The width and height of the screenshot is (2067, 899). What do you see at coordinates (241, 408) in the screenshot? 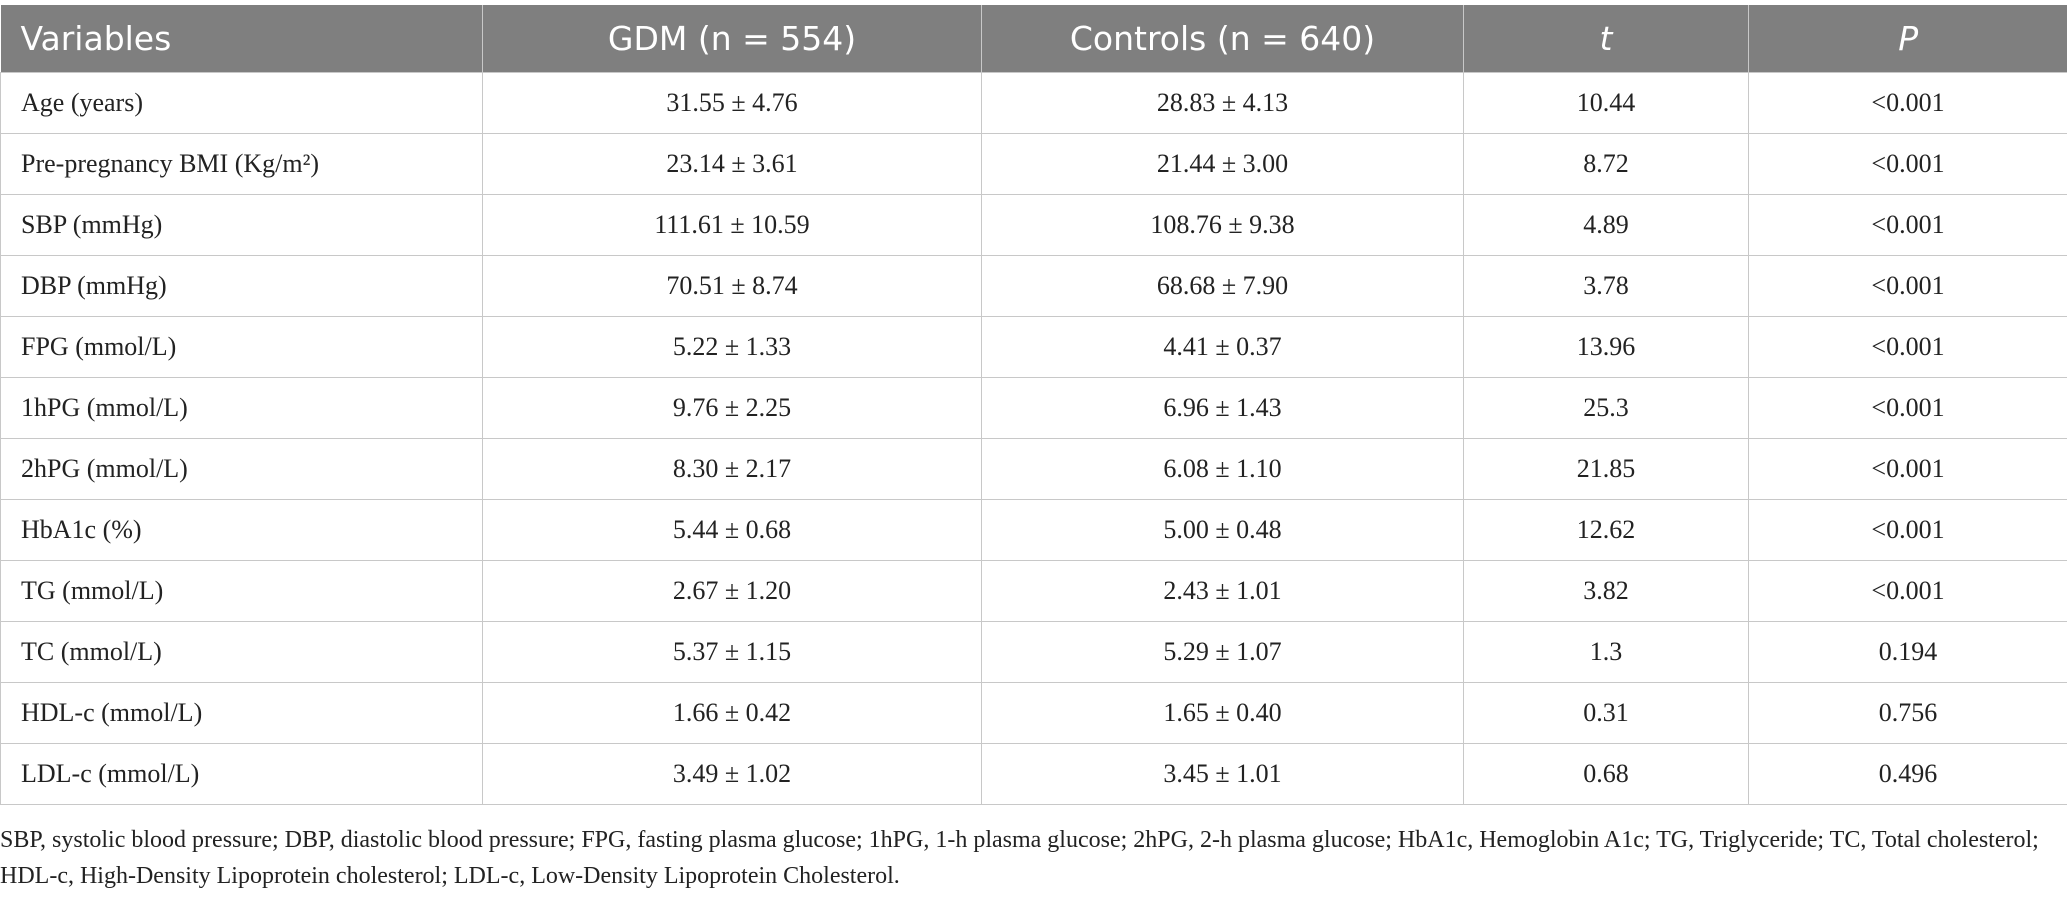
I see `row-label: 1hPG (mmol/L)` at bounding box center [241, 408].